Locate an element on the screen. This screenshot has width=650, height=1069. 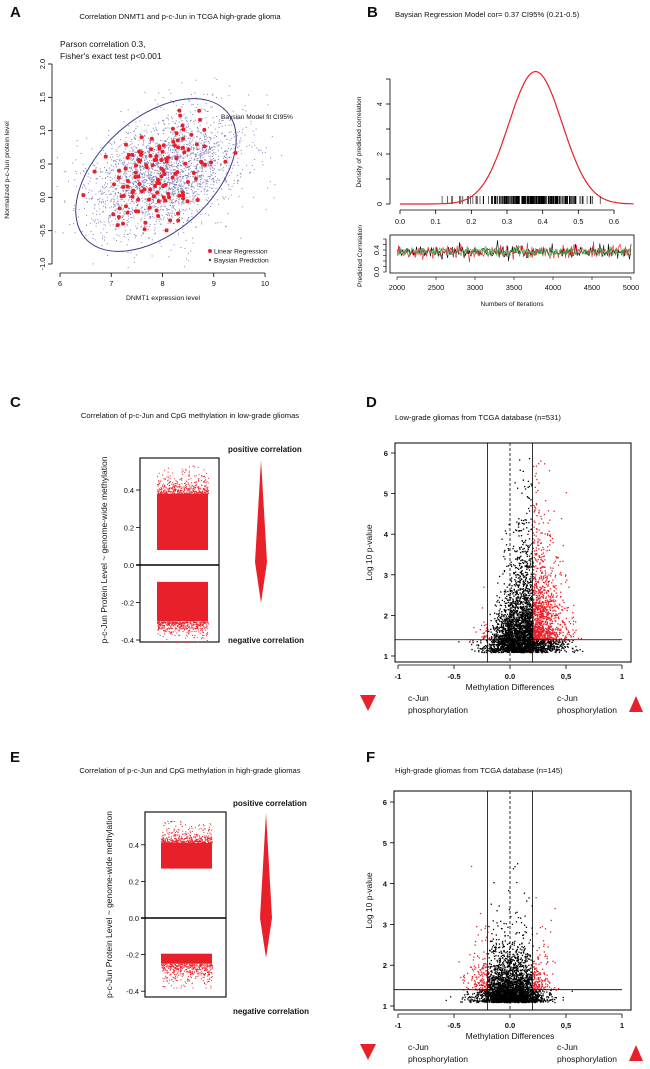
linear-regression-point is located at coordinates (176, 133).